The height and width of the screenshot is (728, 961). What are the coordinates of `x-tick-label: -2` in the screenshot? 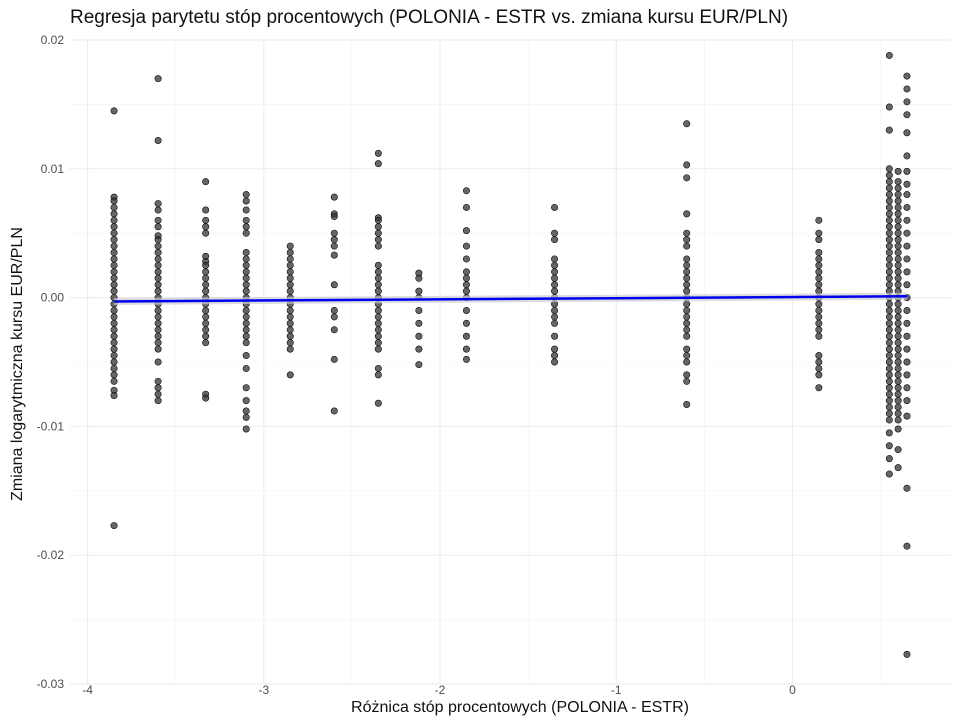 It's located at (440, 690).